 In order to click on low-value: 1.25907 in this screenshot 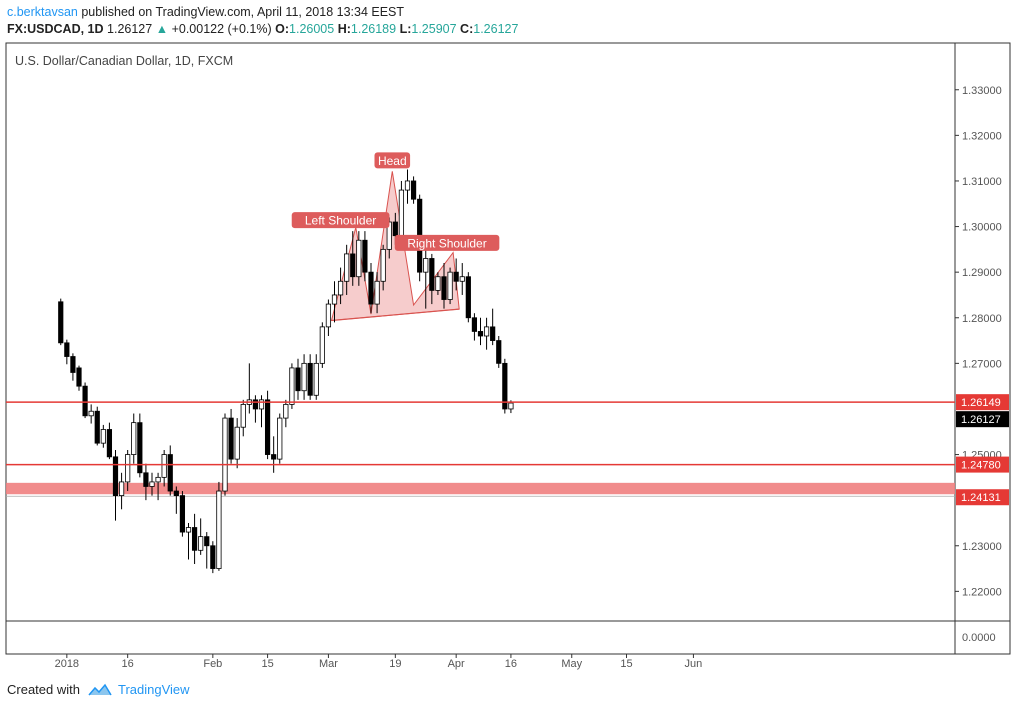, I will do `click(434, 29)`.